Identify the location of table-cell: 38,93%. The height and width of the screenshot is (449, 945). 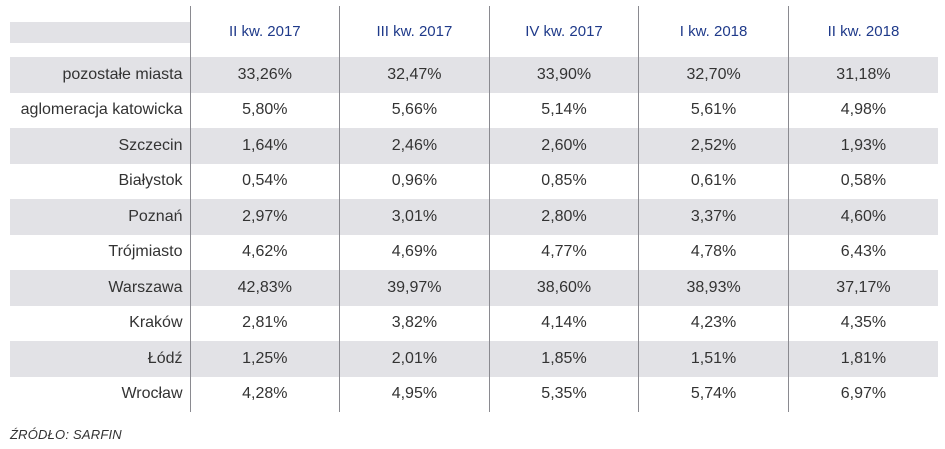
(713, 288).